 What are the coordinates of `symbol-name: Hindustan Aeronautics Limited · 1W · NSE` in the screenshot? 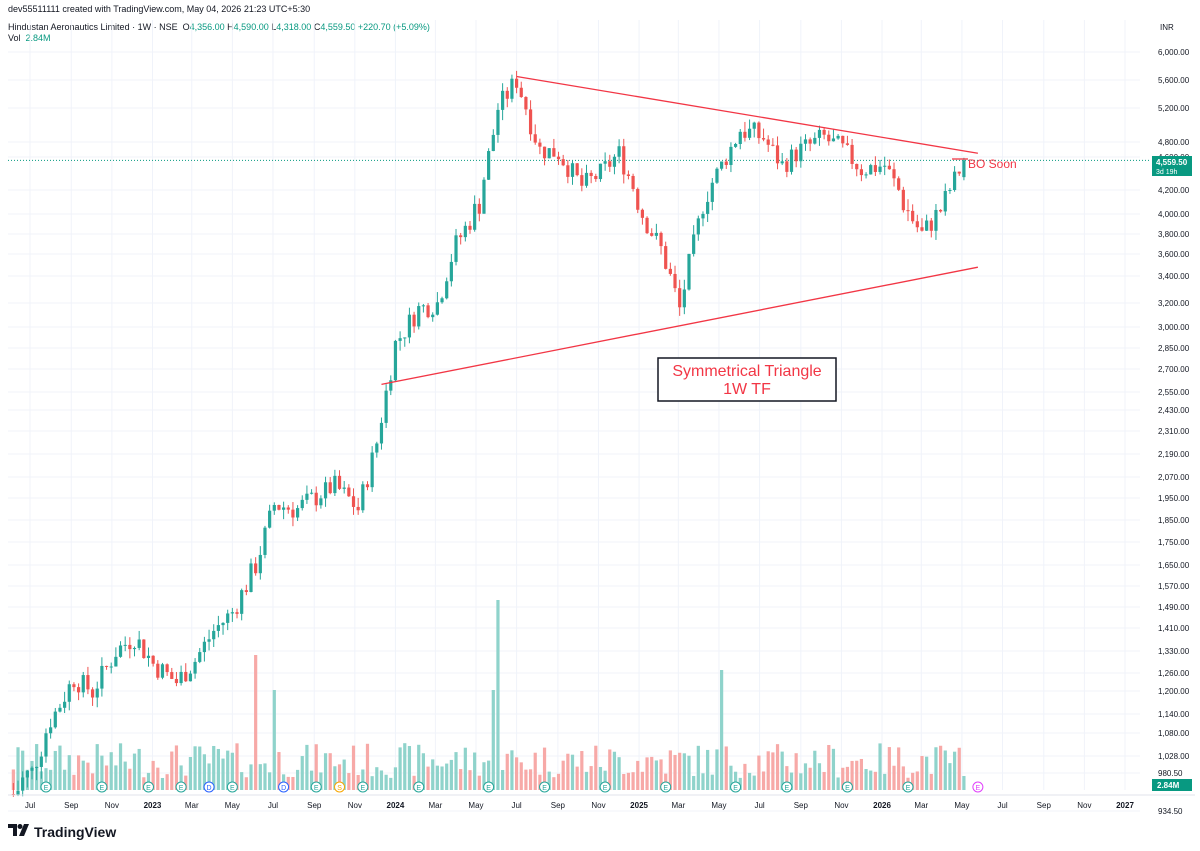 It's located at (93, 27).